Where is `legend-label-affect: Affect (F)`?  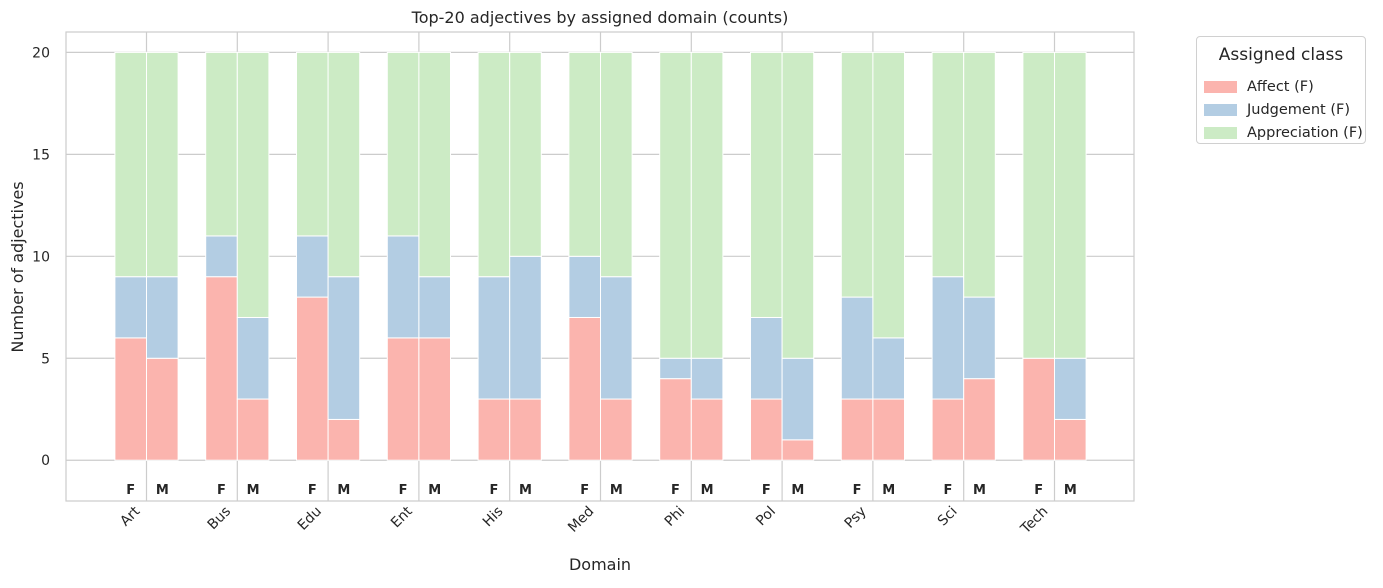 legend-label-affect: Affect (F) is located at coordinates (1280, 87).